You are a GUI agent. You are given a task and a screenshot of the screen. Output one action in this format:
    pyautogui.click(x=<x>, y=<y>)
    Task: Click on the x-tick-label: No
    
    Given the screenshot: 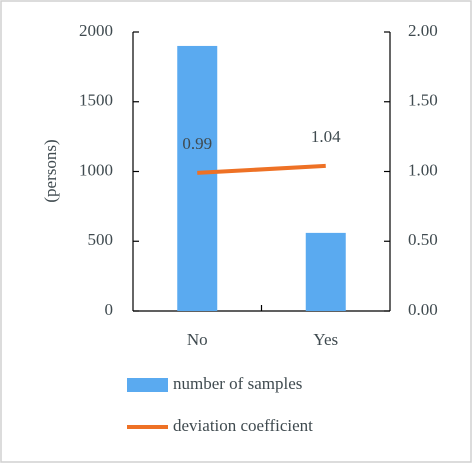 What is the action you would take?
    pyautogui.click(x=197, y=339)
    